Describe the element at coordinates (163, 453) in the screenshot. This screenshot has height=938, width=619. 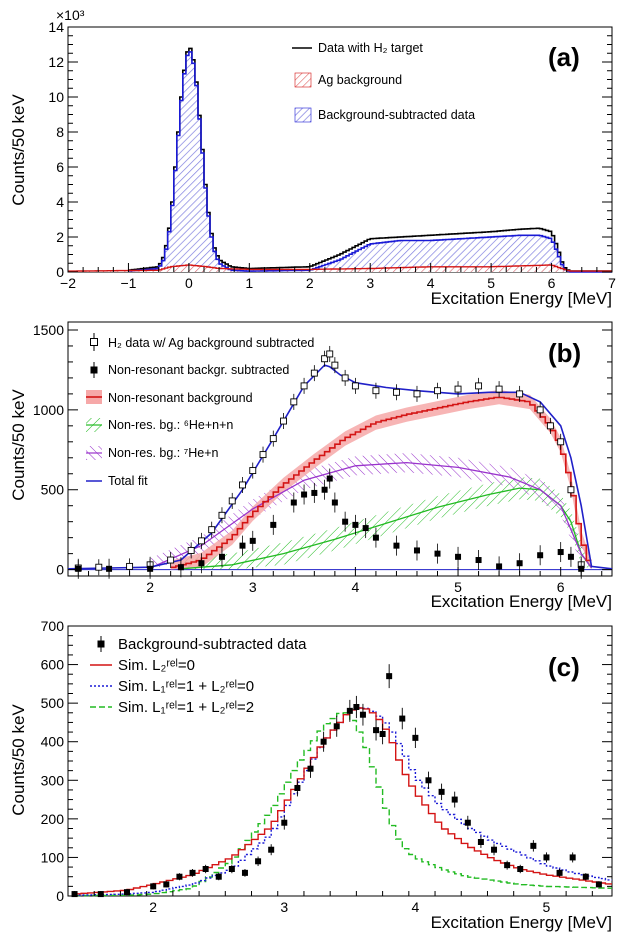
I see `legend-b-label-7he: Non-res. bg.: ⁷He+n` at that location.